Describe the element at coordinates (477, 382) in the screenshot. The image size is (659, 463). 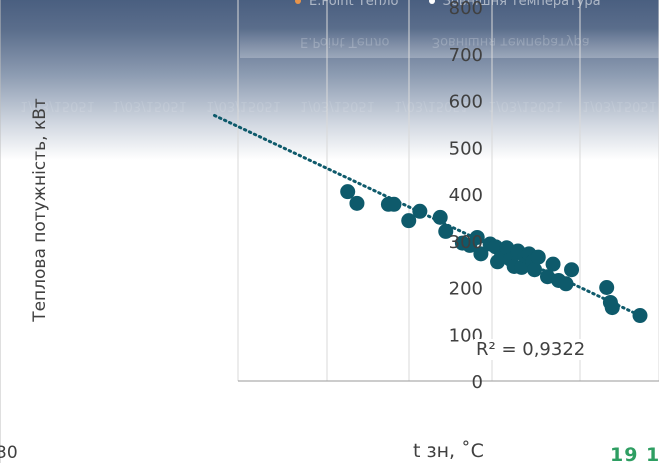
I see `y-tick-label-0: 0` at that location.